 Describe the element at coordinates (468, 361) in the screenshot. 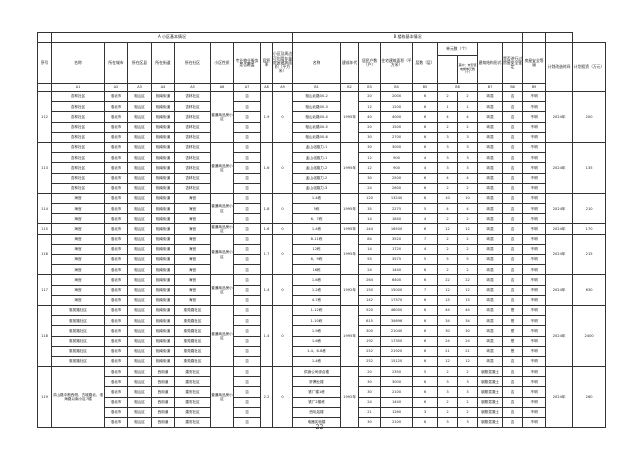

I see `cell-b6a: 12` at that location.